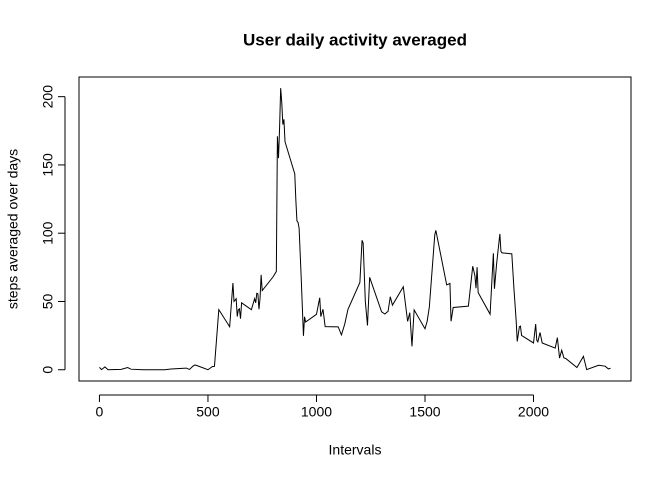 The width and height of the screenshot is (672, 480). I want to click on x-tick-label: 0, so click(100, 412).